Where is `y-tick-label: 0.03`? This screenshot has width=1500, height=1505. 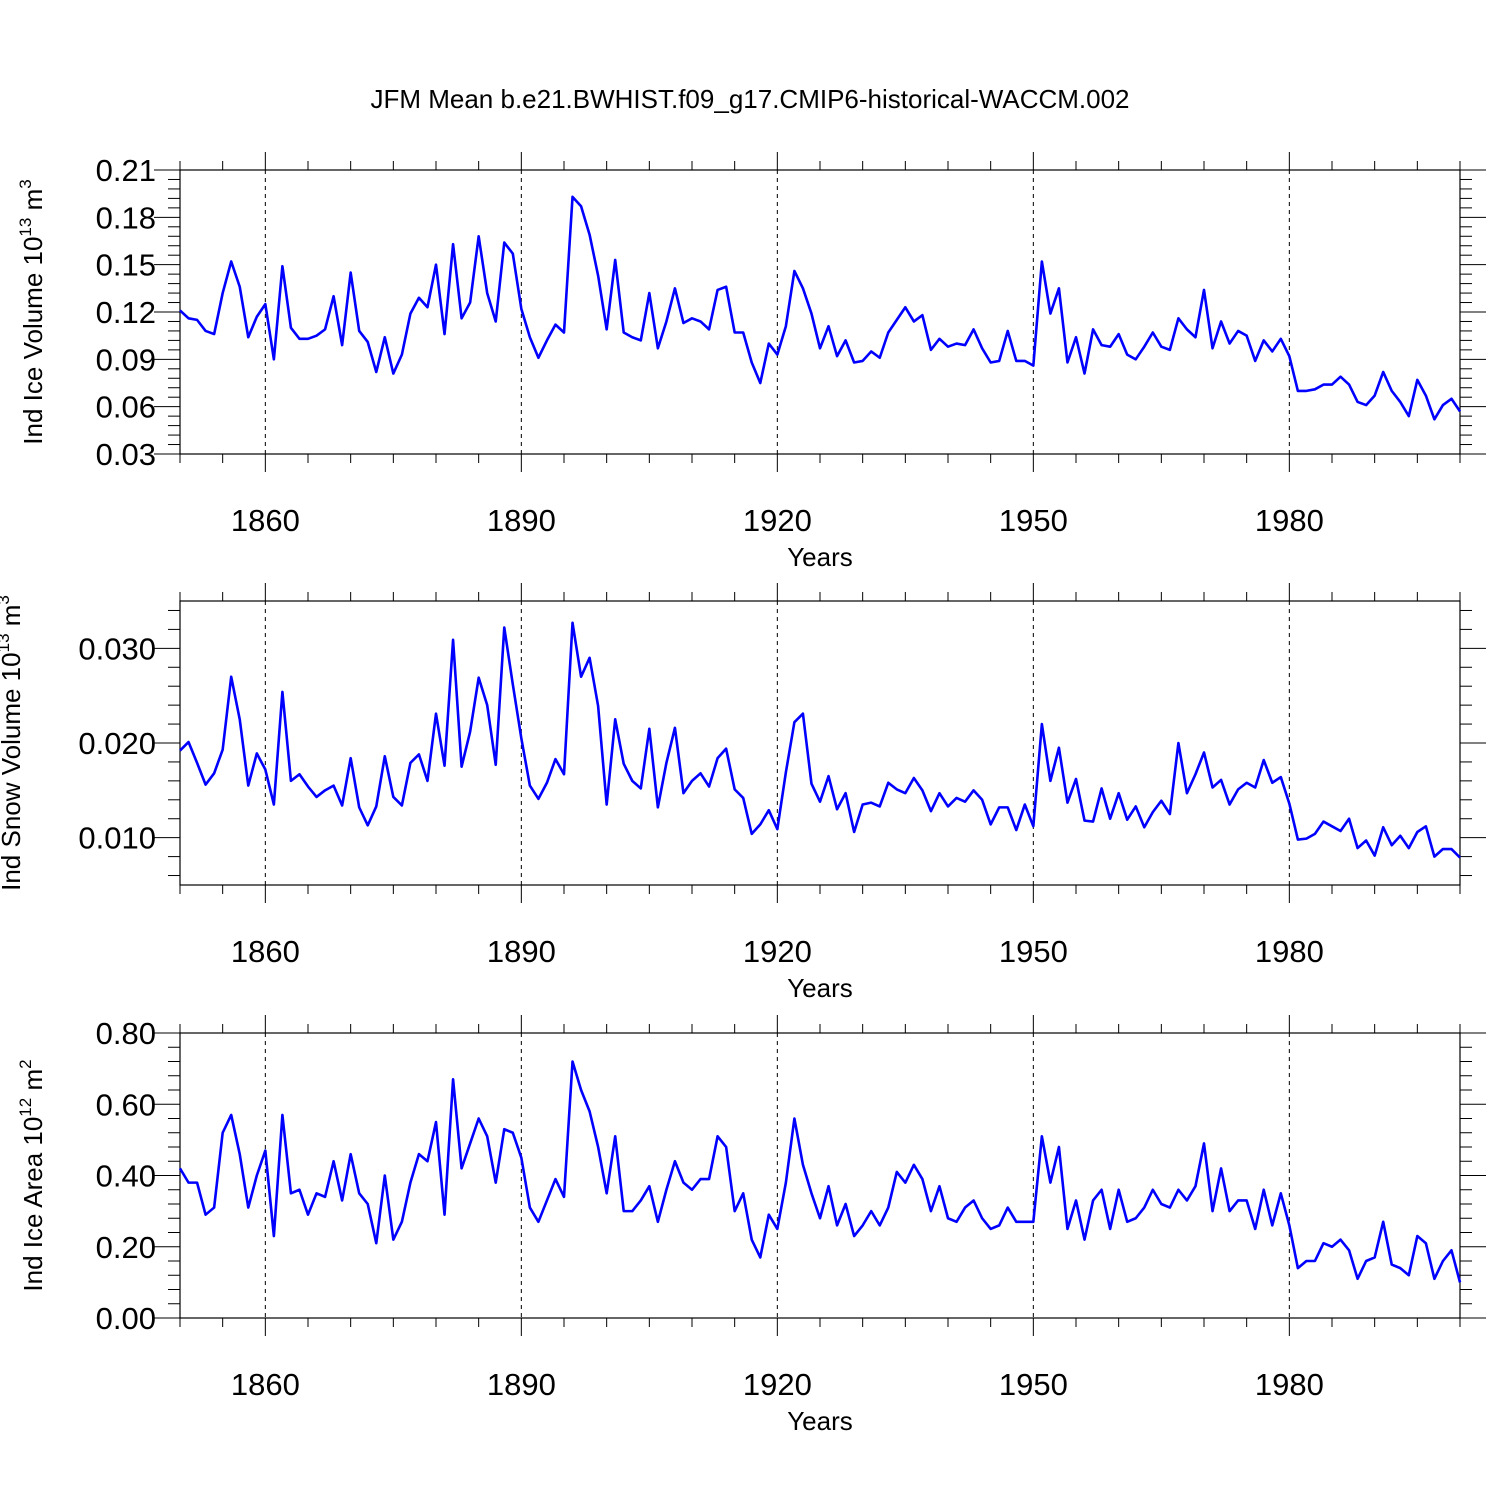 y-tick-label: 0.03 is located at coordinates (126, 454).